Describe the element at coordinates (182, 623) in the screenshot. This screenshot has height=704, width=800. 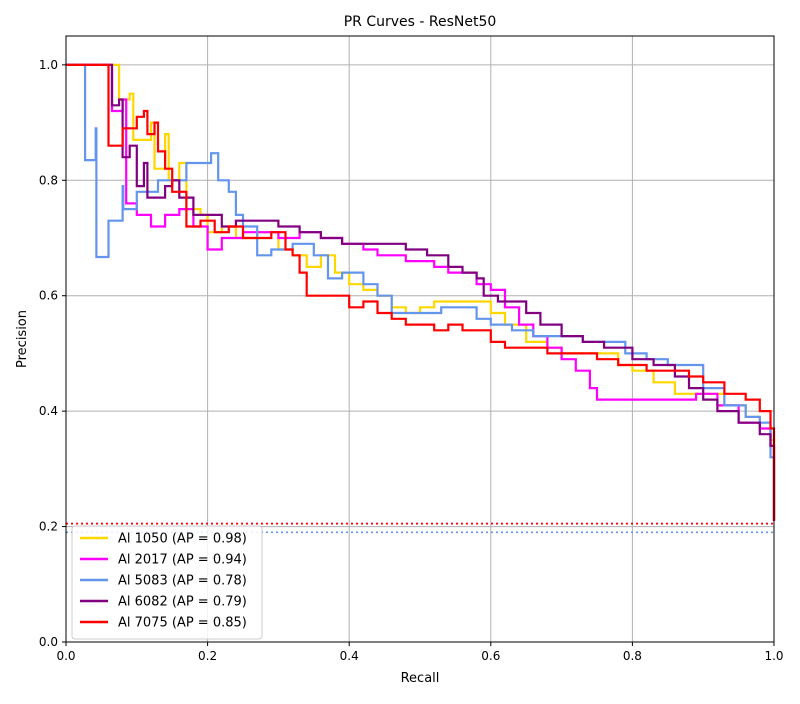
I see `legend-label: Al 7075 (AP = 0.85)` at that location.